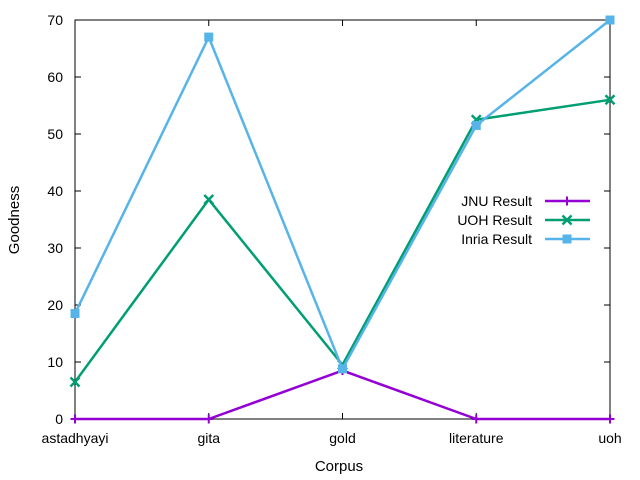 This screenshot has width=640, height=480. What do you see at coordinates (55, 134) in the screenshot?
I see `y-tick-label: 50` at bounding box center [55, 134].